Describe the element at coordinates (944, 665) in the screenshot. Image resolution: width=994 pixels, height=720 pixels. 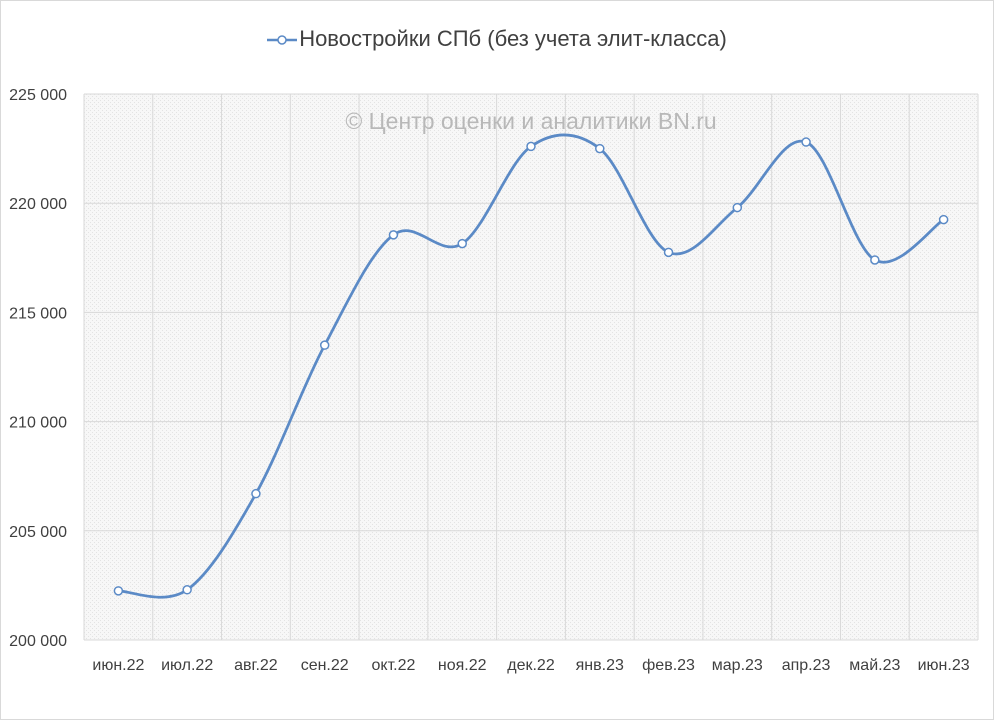
I see `x-tick-label: июн.23` at that location.